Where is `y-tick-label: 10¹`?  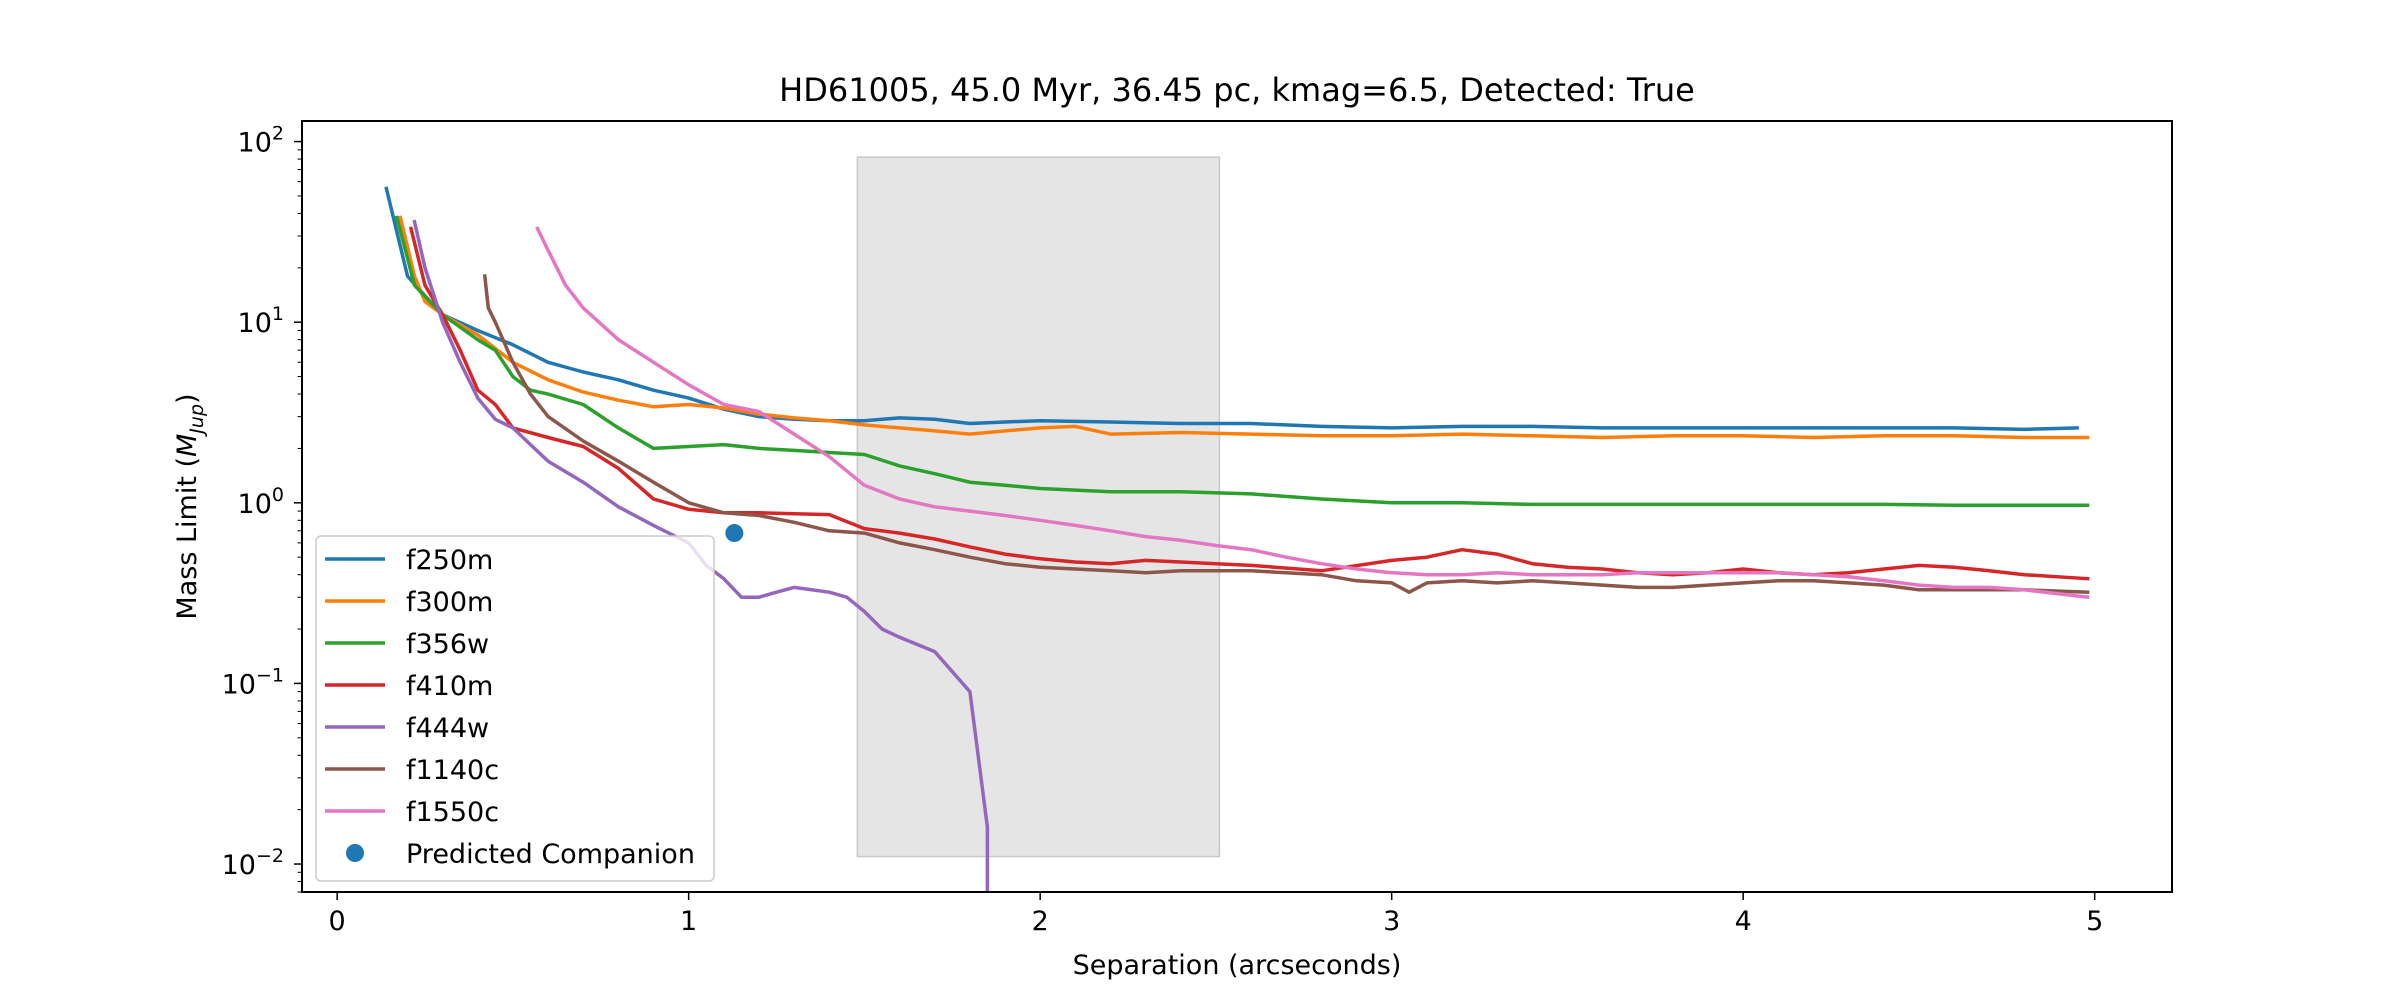
y-tick-label: 10¹ is located at coordinates (261, 321).